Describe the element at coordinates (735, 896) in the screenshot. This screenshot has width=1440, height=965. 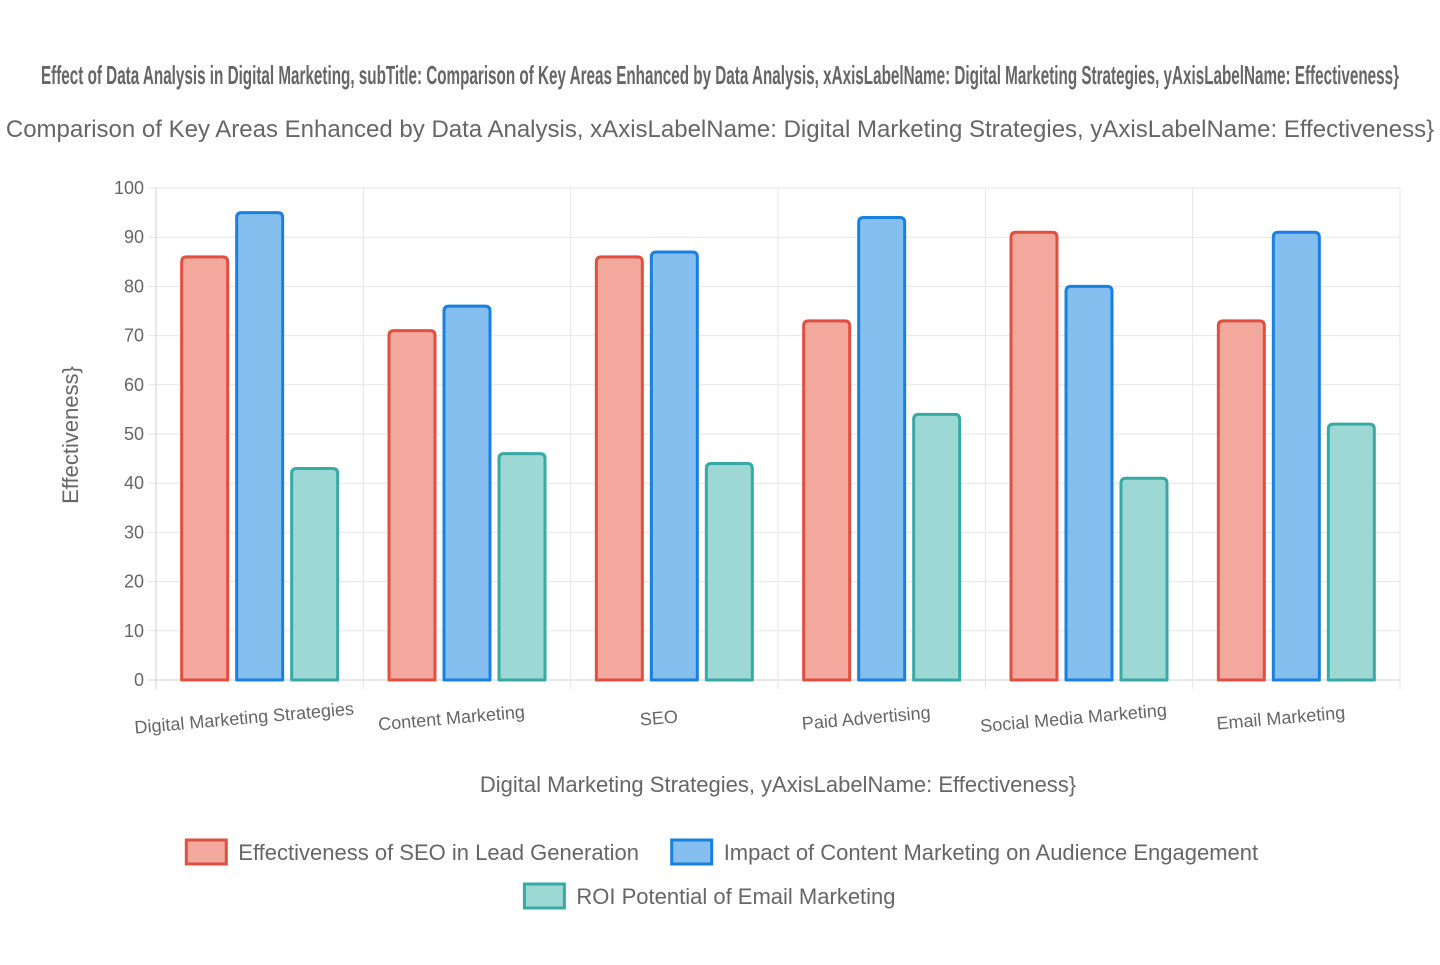
I see `legend-label: ROI Potential of Email Marketing` at that location.